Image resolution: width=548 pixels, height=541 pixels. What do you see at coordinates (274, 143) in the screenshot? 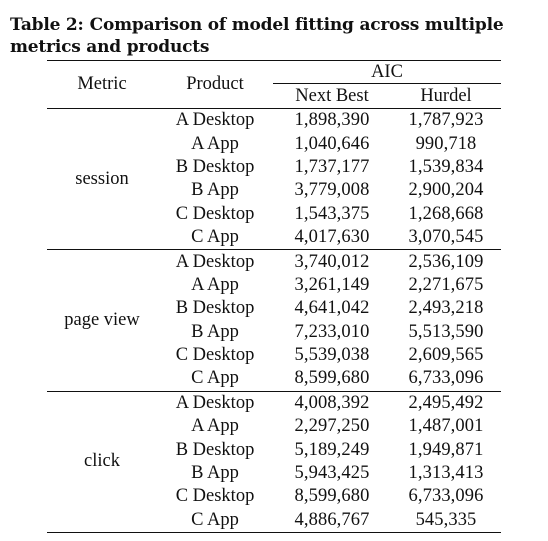
I see `table-row: A App 1,040,646 990,718` at bounding box center [274, 143].